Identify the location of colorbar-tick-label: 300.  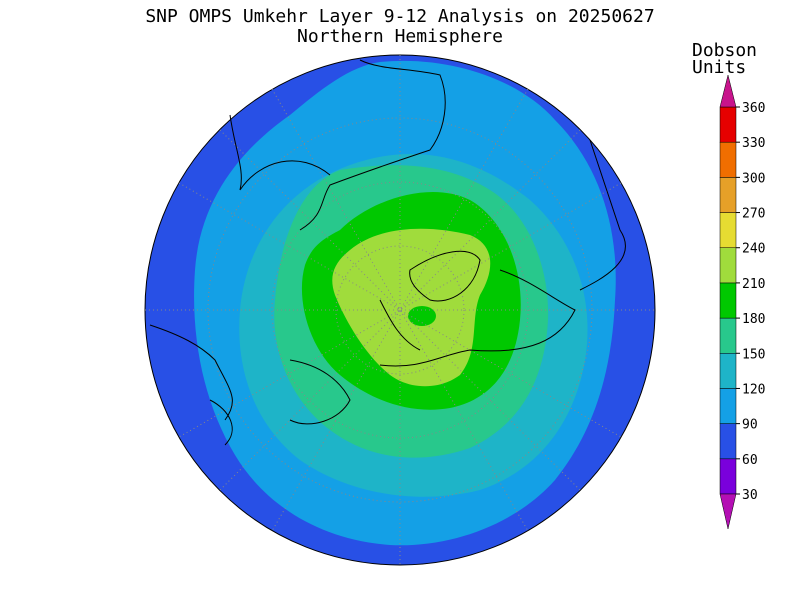
(753, 178).